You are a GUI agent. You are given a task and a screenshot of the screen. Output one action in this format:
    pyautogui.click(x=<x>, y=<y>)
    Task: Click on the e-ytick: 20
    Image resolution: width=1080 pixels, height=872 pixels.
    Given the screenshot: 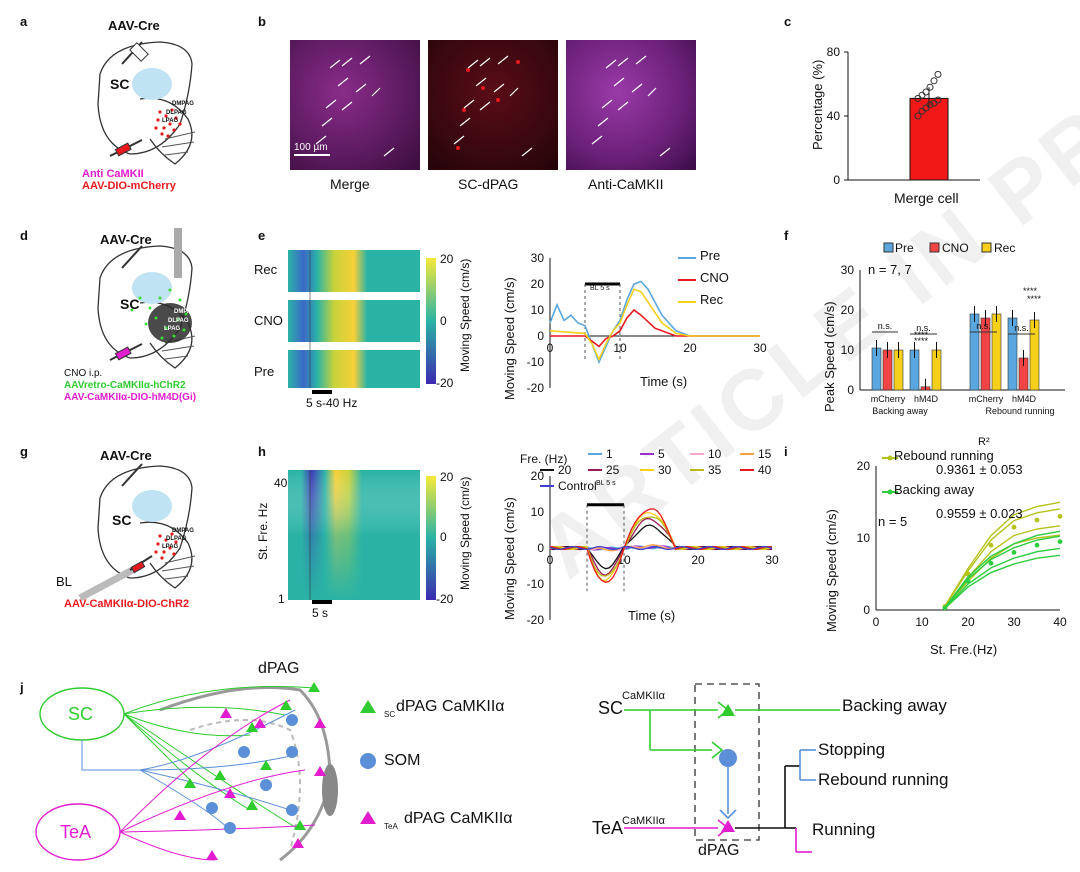 What is the action you would take?
    pyautogui.click(x=538, y=284)
    